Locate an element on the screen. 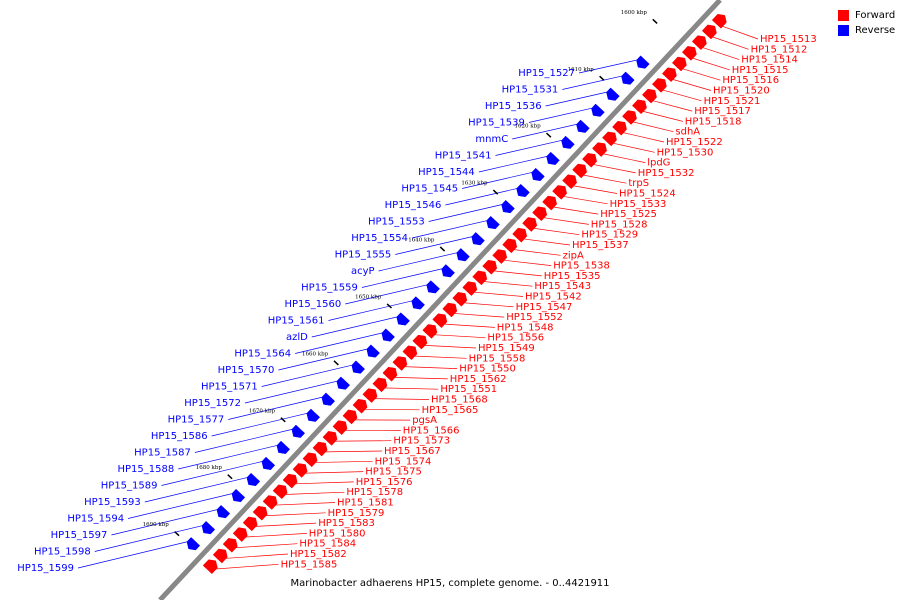 The height and width of the screenshot is (600, 900). gene-label-hp15-1561: HP15_1561 is located at coordinates (296, 321).